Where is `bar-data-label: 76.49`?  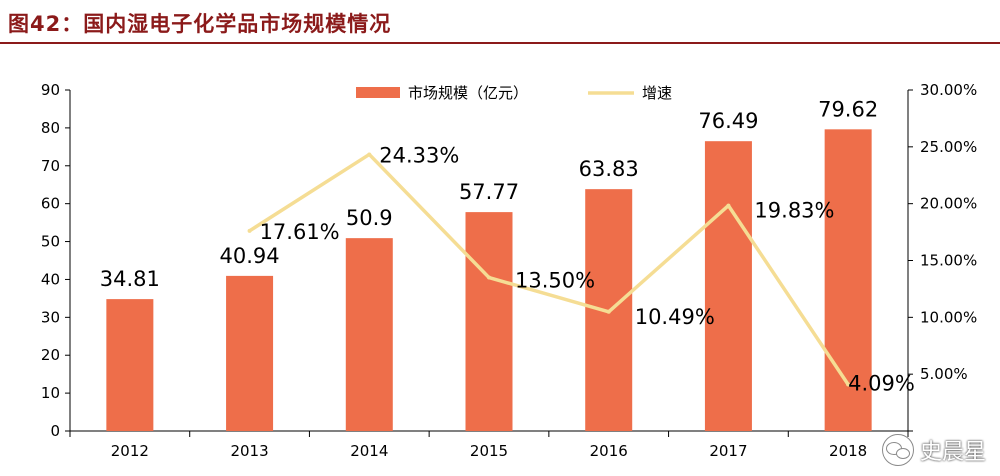 bar-data-label: 76.49 is located at coordinates (728, 121).